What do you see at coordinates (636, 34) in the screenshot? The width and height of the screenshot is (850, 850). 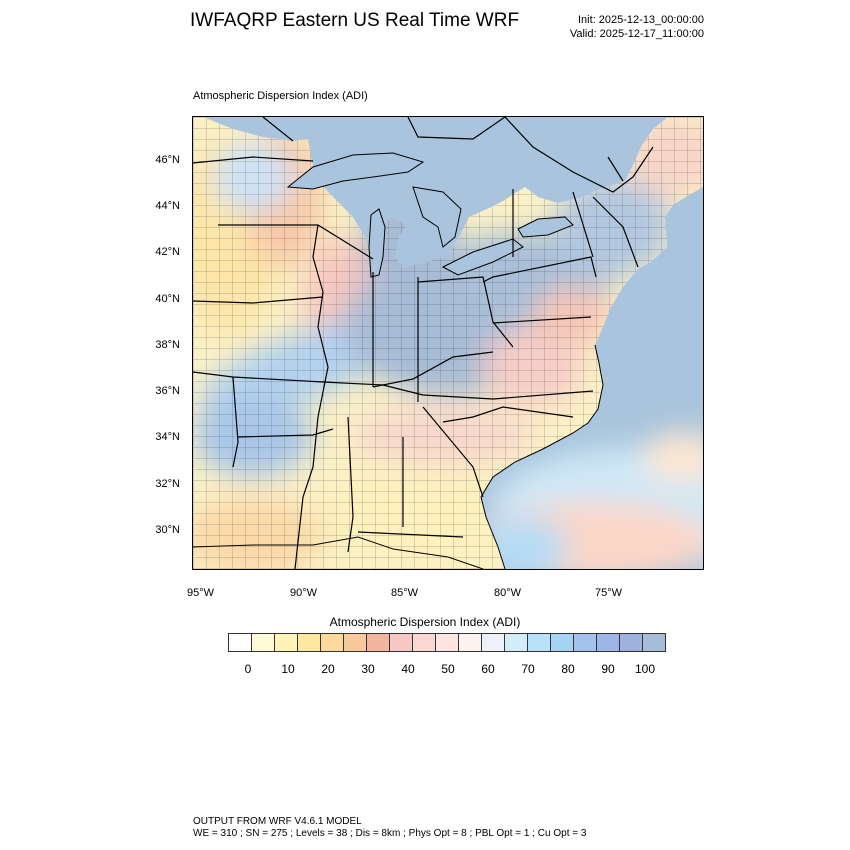 I see `valid-time: Valid: 2025-12-17_11:00:00` at bounding box center [636, 34].